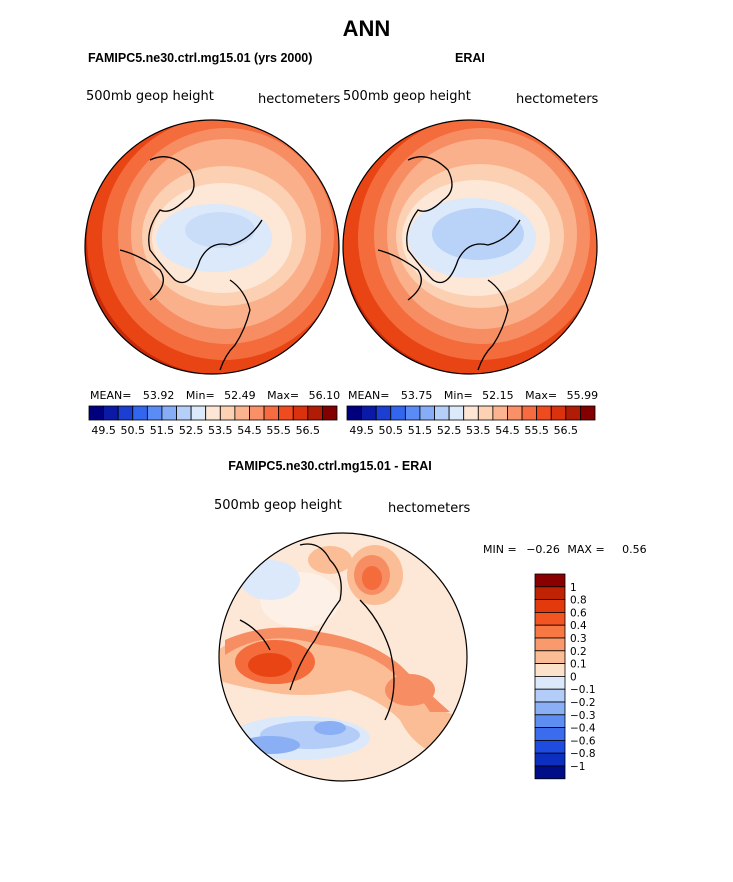 The width and height of the screenshot is (733, 882). I want to click on right-colorbar-label: 49.5, so click(361, 430).